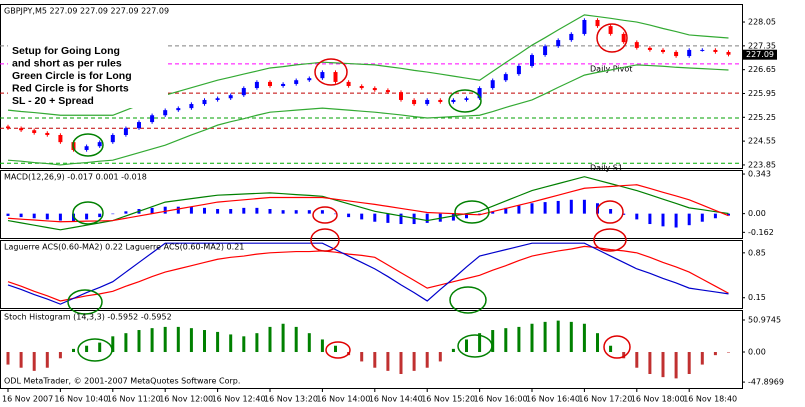  I want to click on y-tick-label: 227.35, so click(762, 45).